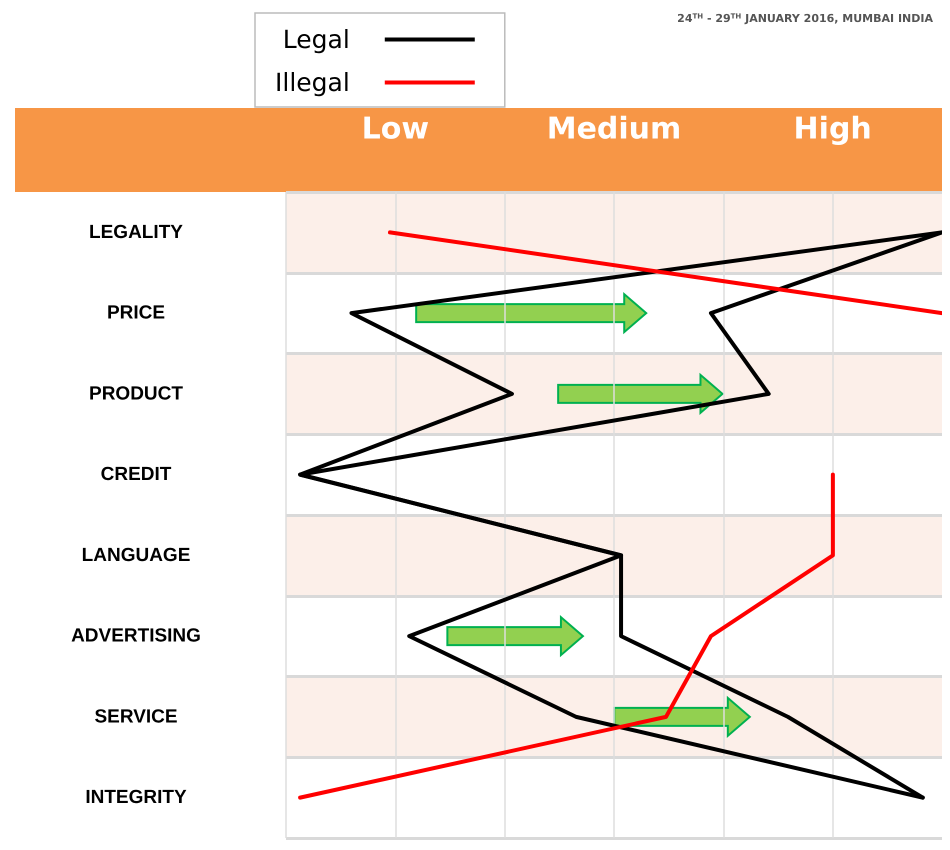  What do you see at coordinates (136, 475) in the screenshot?
I see `y-tick-label: CREDIT` at bounding box center [136, 475].